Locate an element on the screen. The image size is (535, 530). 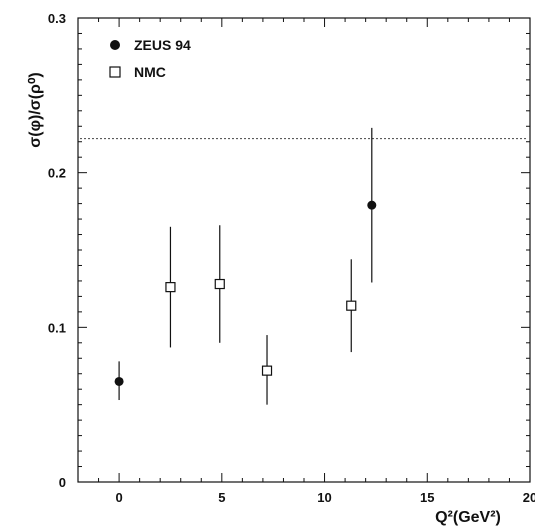
y-axis-label: σ(φ)/σ(ρ⁰) is located at coordinates (35, 109).